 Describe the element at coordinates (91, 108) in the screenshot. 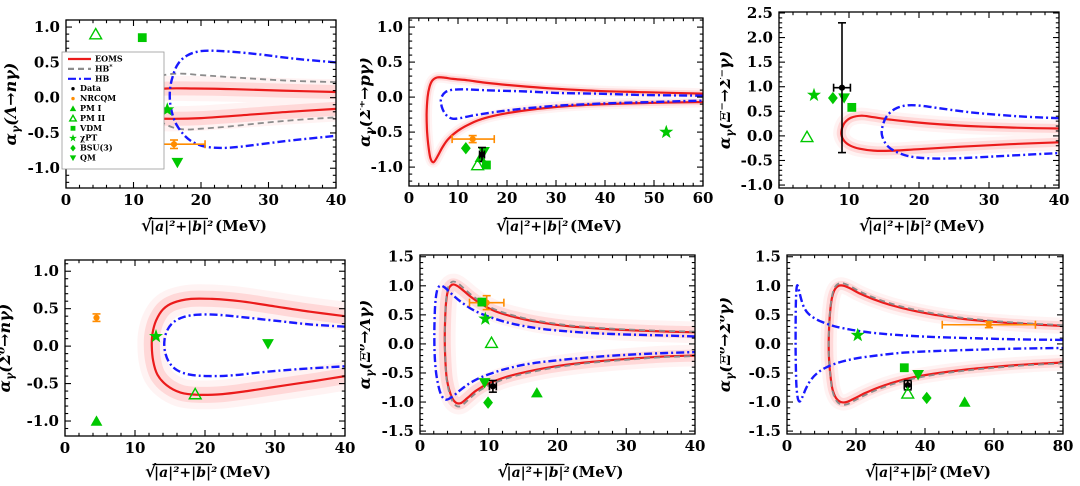

I see `legend-label: PM I` at that location.